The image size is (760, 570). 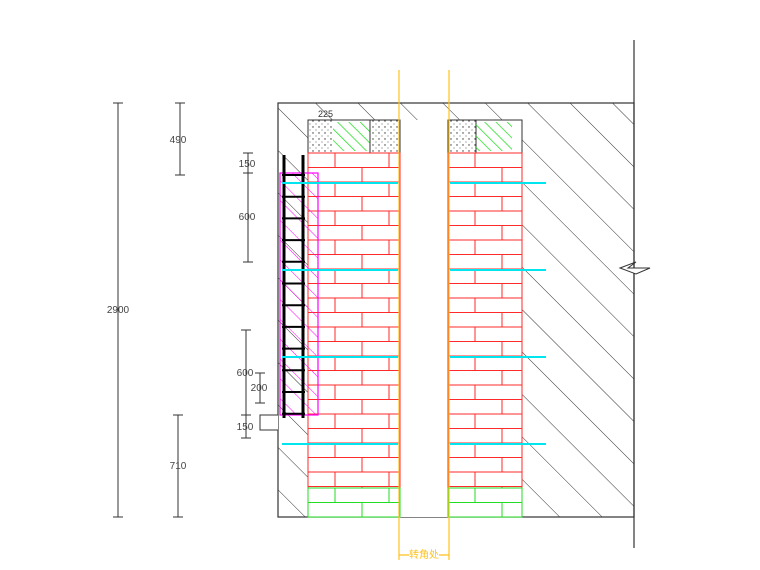 What do you see at coordinates (118, 310) in the screenshot?
I see `dim-total: 2900` at bounding box center [118, 310].